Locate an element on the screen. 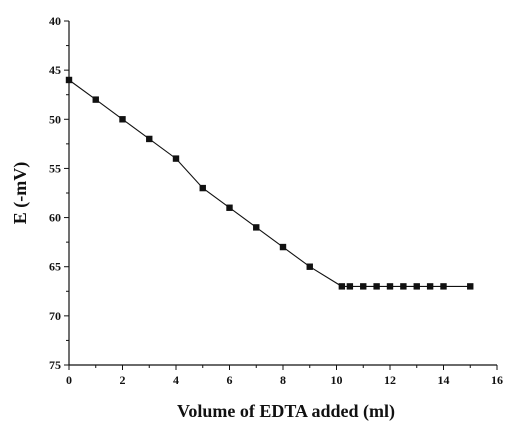 The width and height of the screenshot is (506, 424). y-tick-label: 60 is located at coordinates (55, 218).